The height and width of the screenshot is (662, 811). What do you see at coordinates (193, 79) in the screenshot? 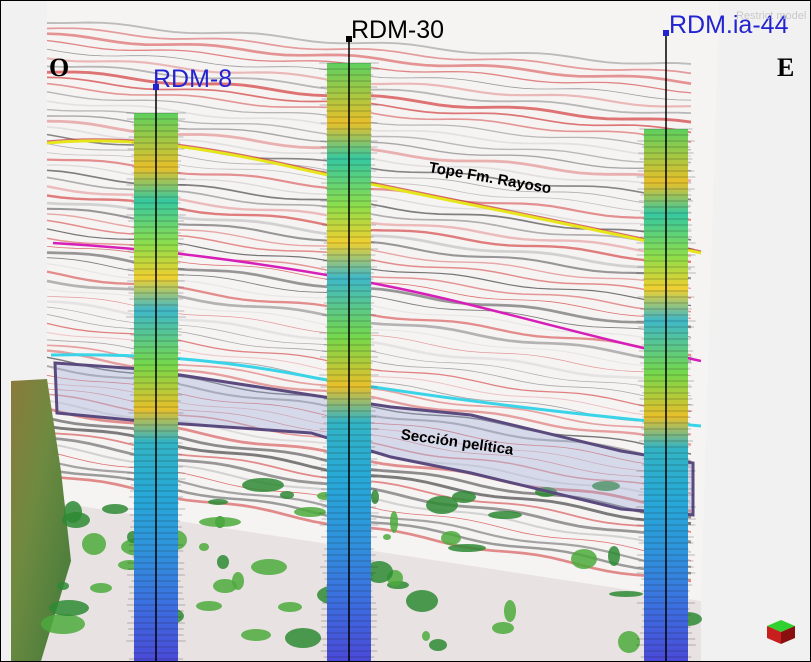
I see `well-label-rdm-8: RDM-8` at bounding box center [193, 79].